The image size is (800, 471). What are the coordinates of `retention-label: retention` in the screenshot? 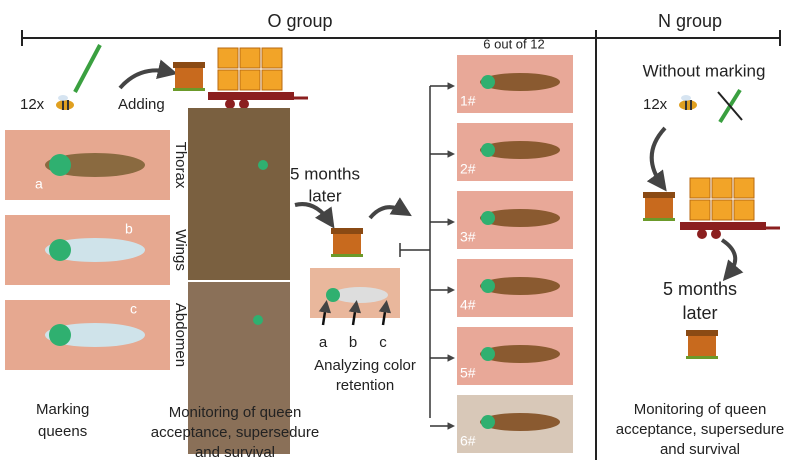 It's located at (365, 385).